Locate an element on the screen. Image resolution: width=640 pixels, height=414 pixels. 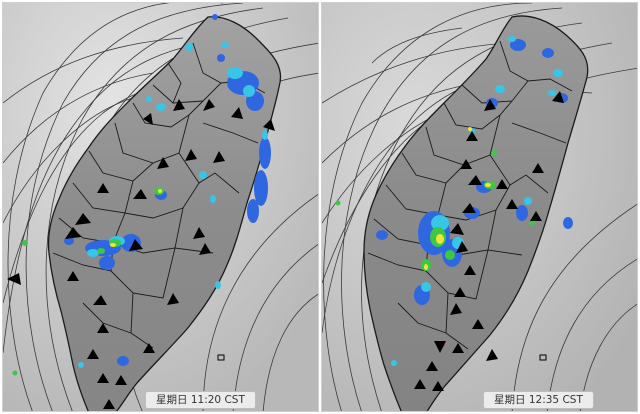
time-value: 11:20 is located at coordinates (206, 400).